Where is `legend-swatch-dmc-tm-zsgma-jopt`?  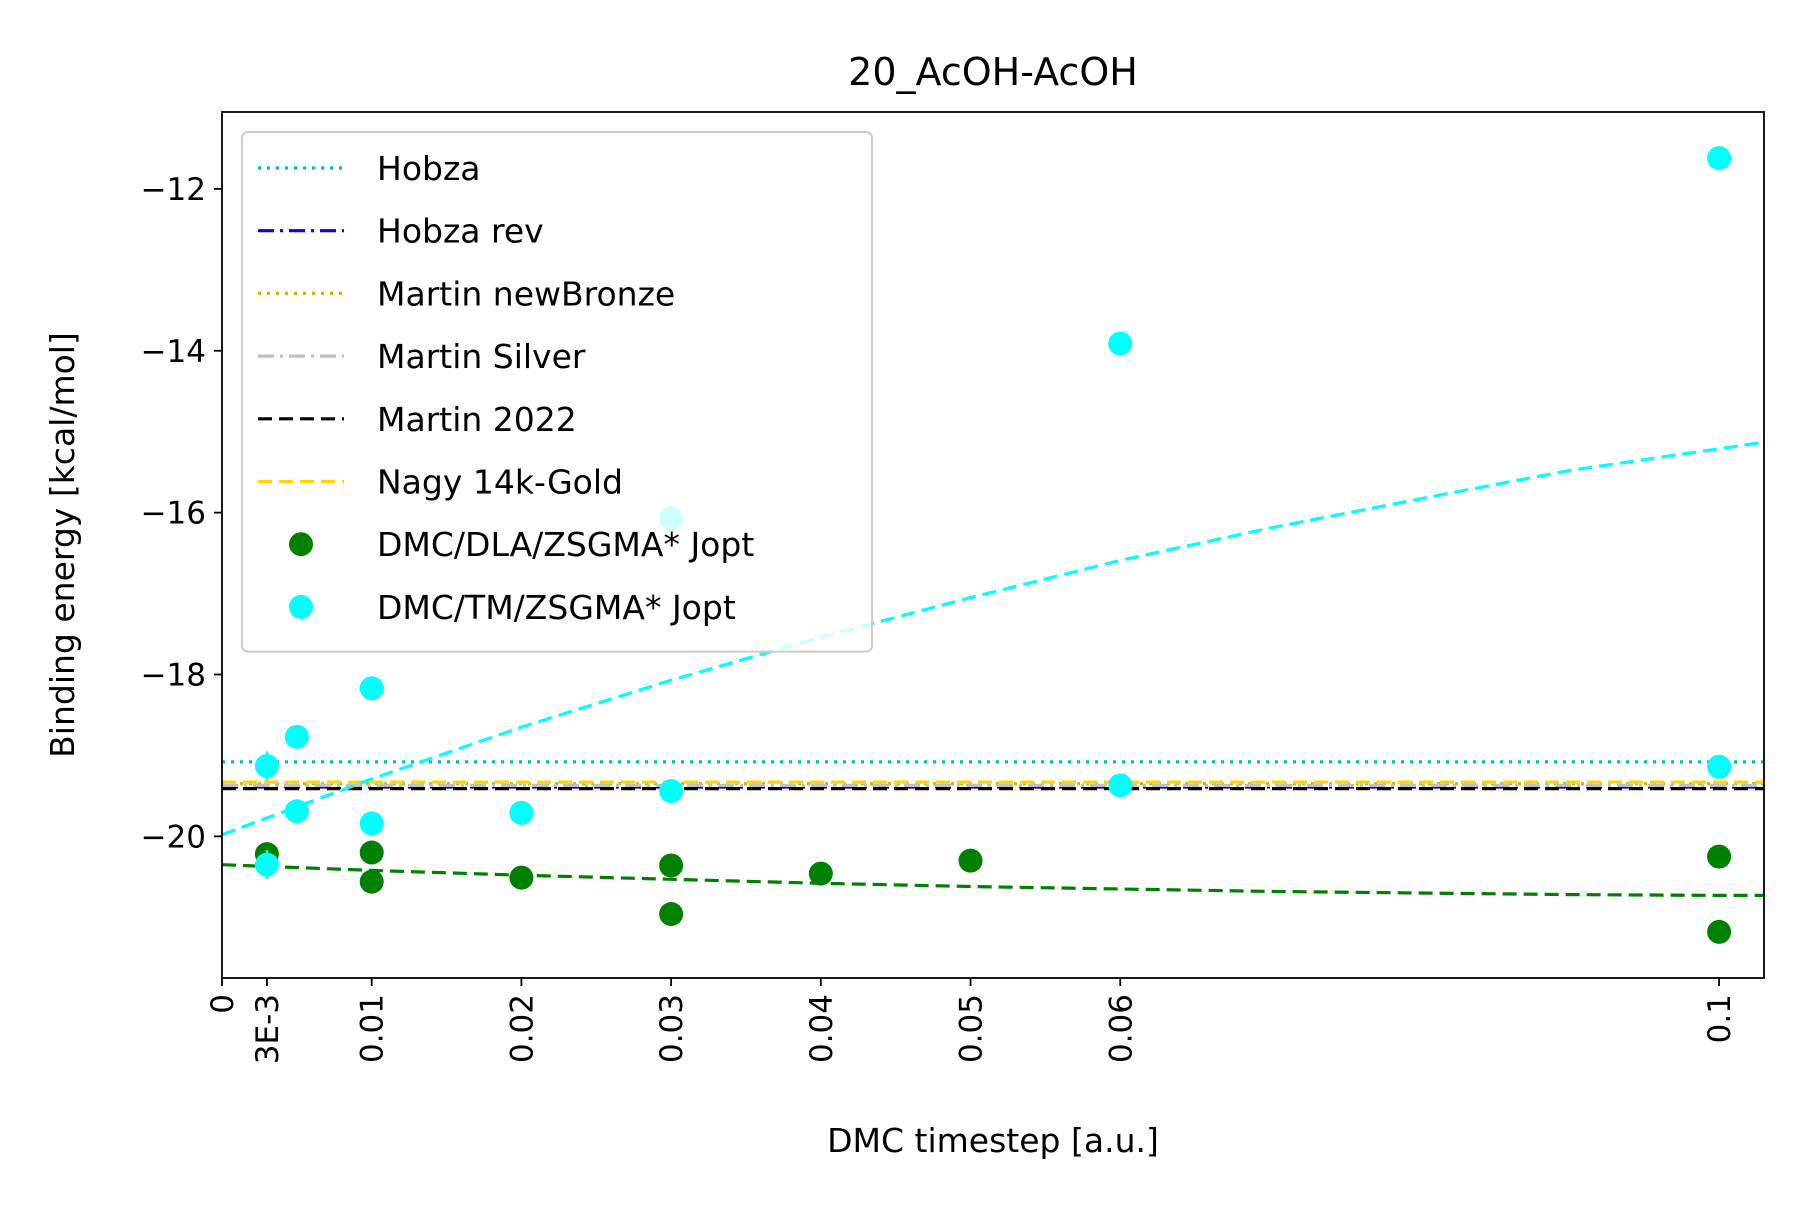 legend-swatch-dmc-tm-zsgma-jopt is located at coordinates (301, 606).